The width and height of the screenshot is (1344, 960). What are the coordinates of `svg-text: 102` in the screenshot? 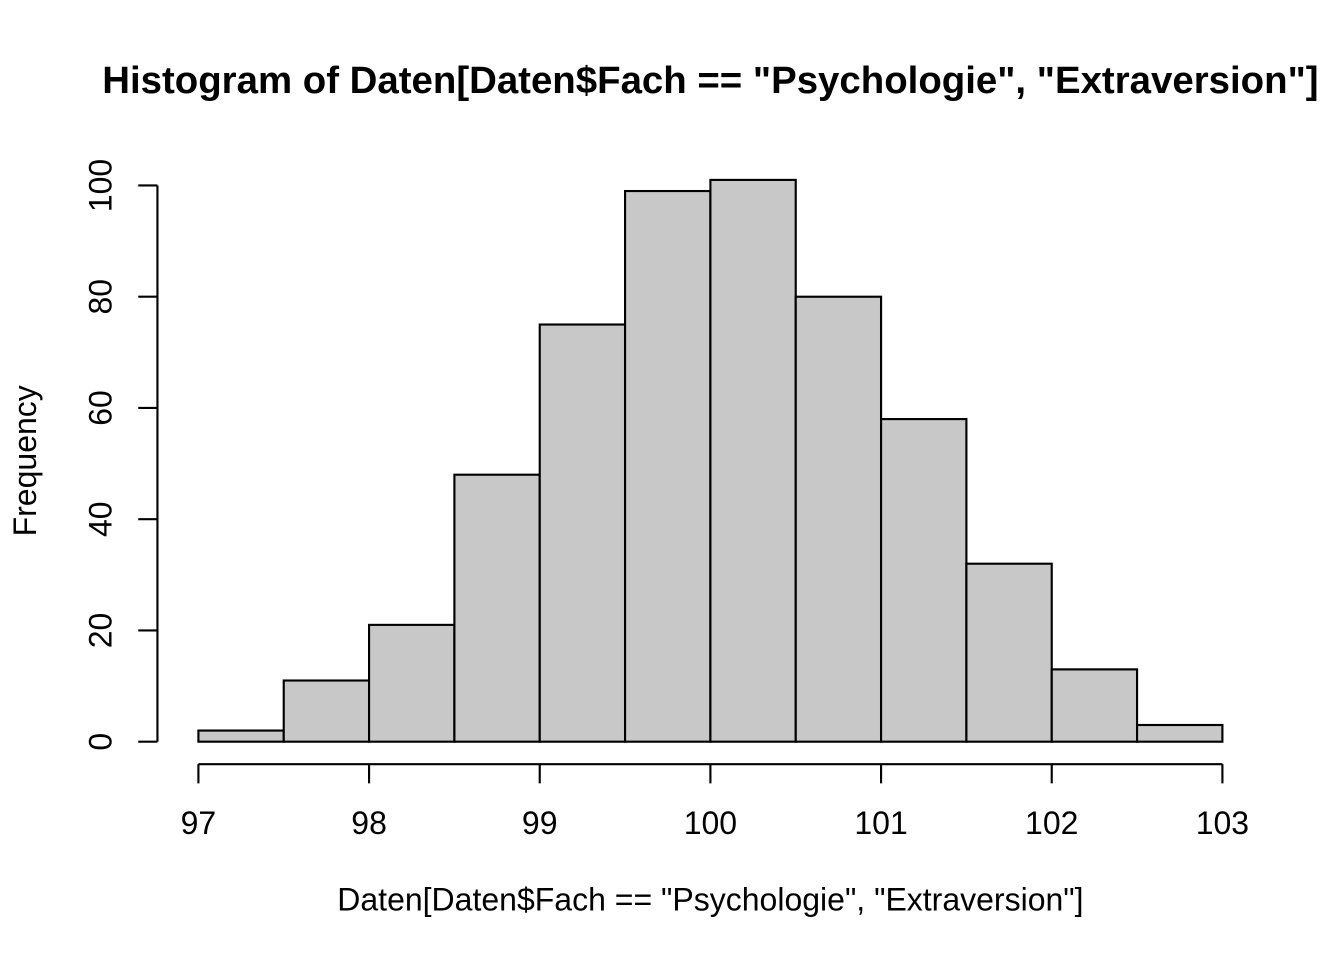 It's located at (1051, 823).